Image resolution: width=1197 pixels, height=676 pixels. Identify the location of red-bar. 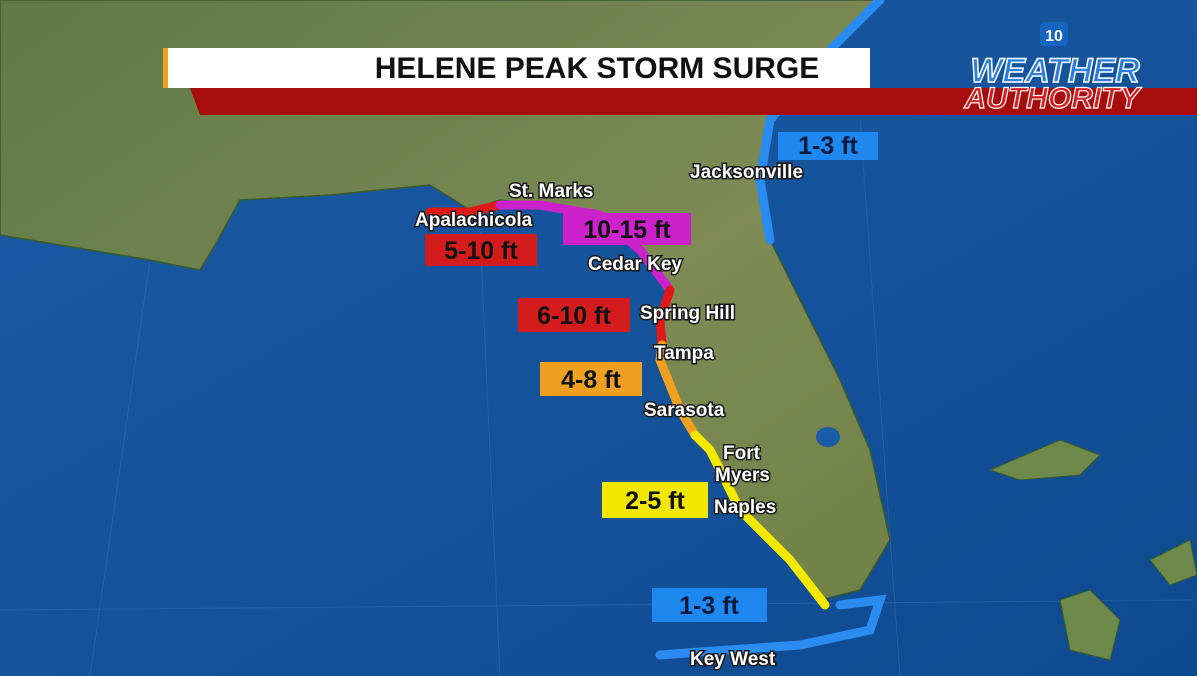
(693, 101).